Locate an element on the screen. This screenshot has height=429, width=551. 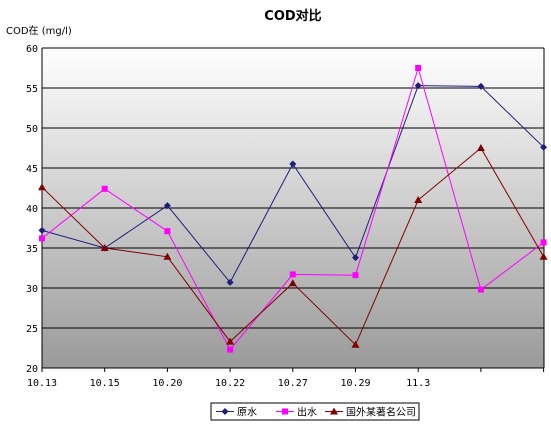
y-tick-label: 20 is located at coordinates (32, 369).